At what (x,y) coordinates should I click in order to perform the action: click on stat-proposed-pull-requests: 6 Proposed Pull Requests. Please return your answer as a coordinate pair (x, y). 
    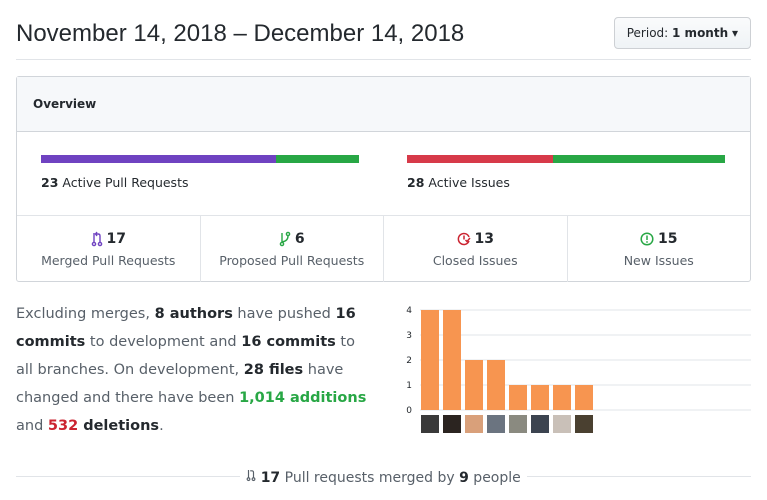
    Looking at the image, I should click on (292, 249).